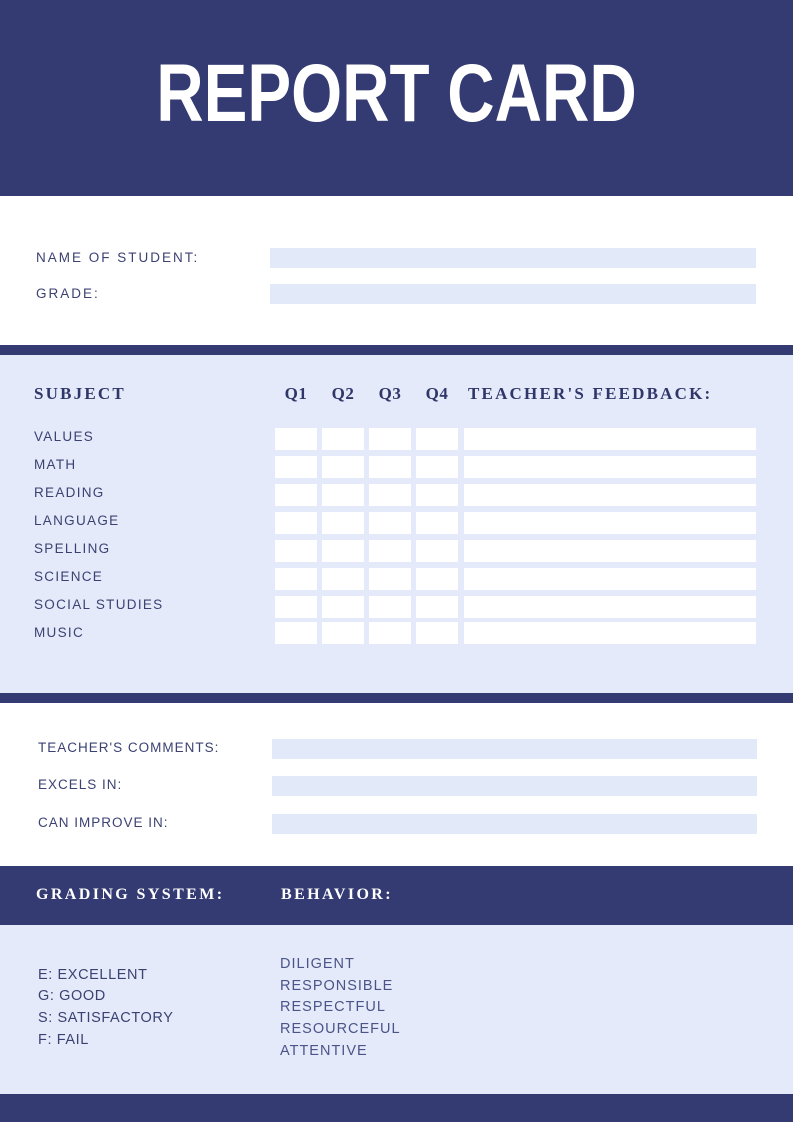 The width and height of the screenshot is (793, 1122). I want to click on grade-cell-reading-q1, so click(296, 495).